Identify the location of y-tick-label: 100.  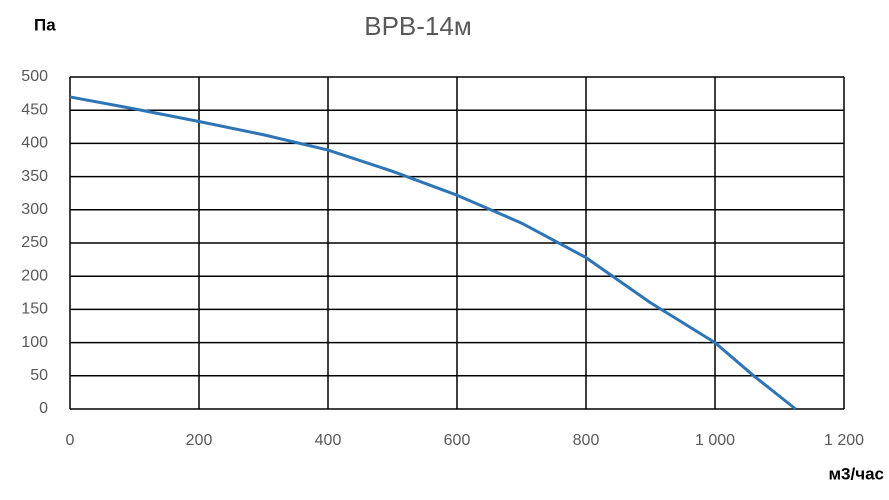
(34, 342).